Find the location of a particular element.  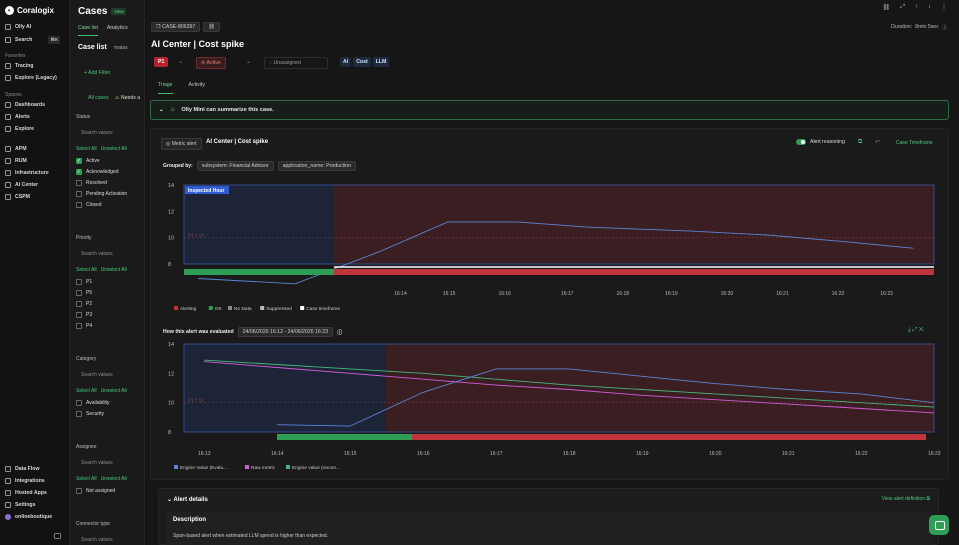

nav-item-search: Search ⌘K is located at coordinates (33, 40).